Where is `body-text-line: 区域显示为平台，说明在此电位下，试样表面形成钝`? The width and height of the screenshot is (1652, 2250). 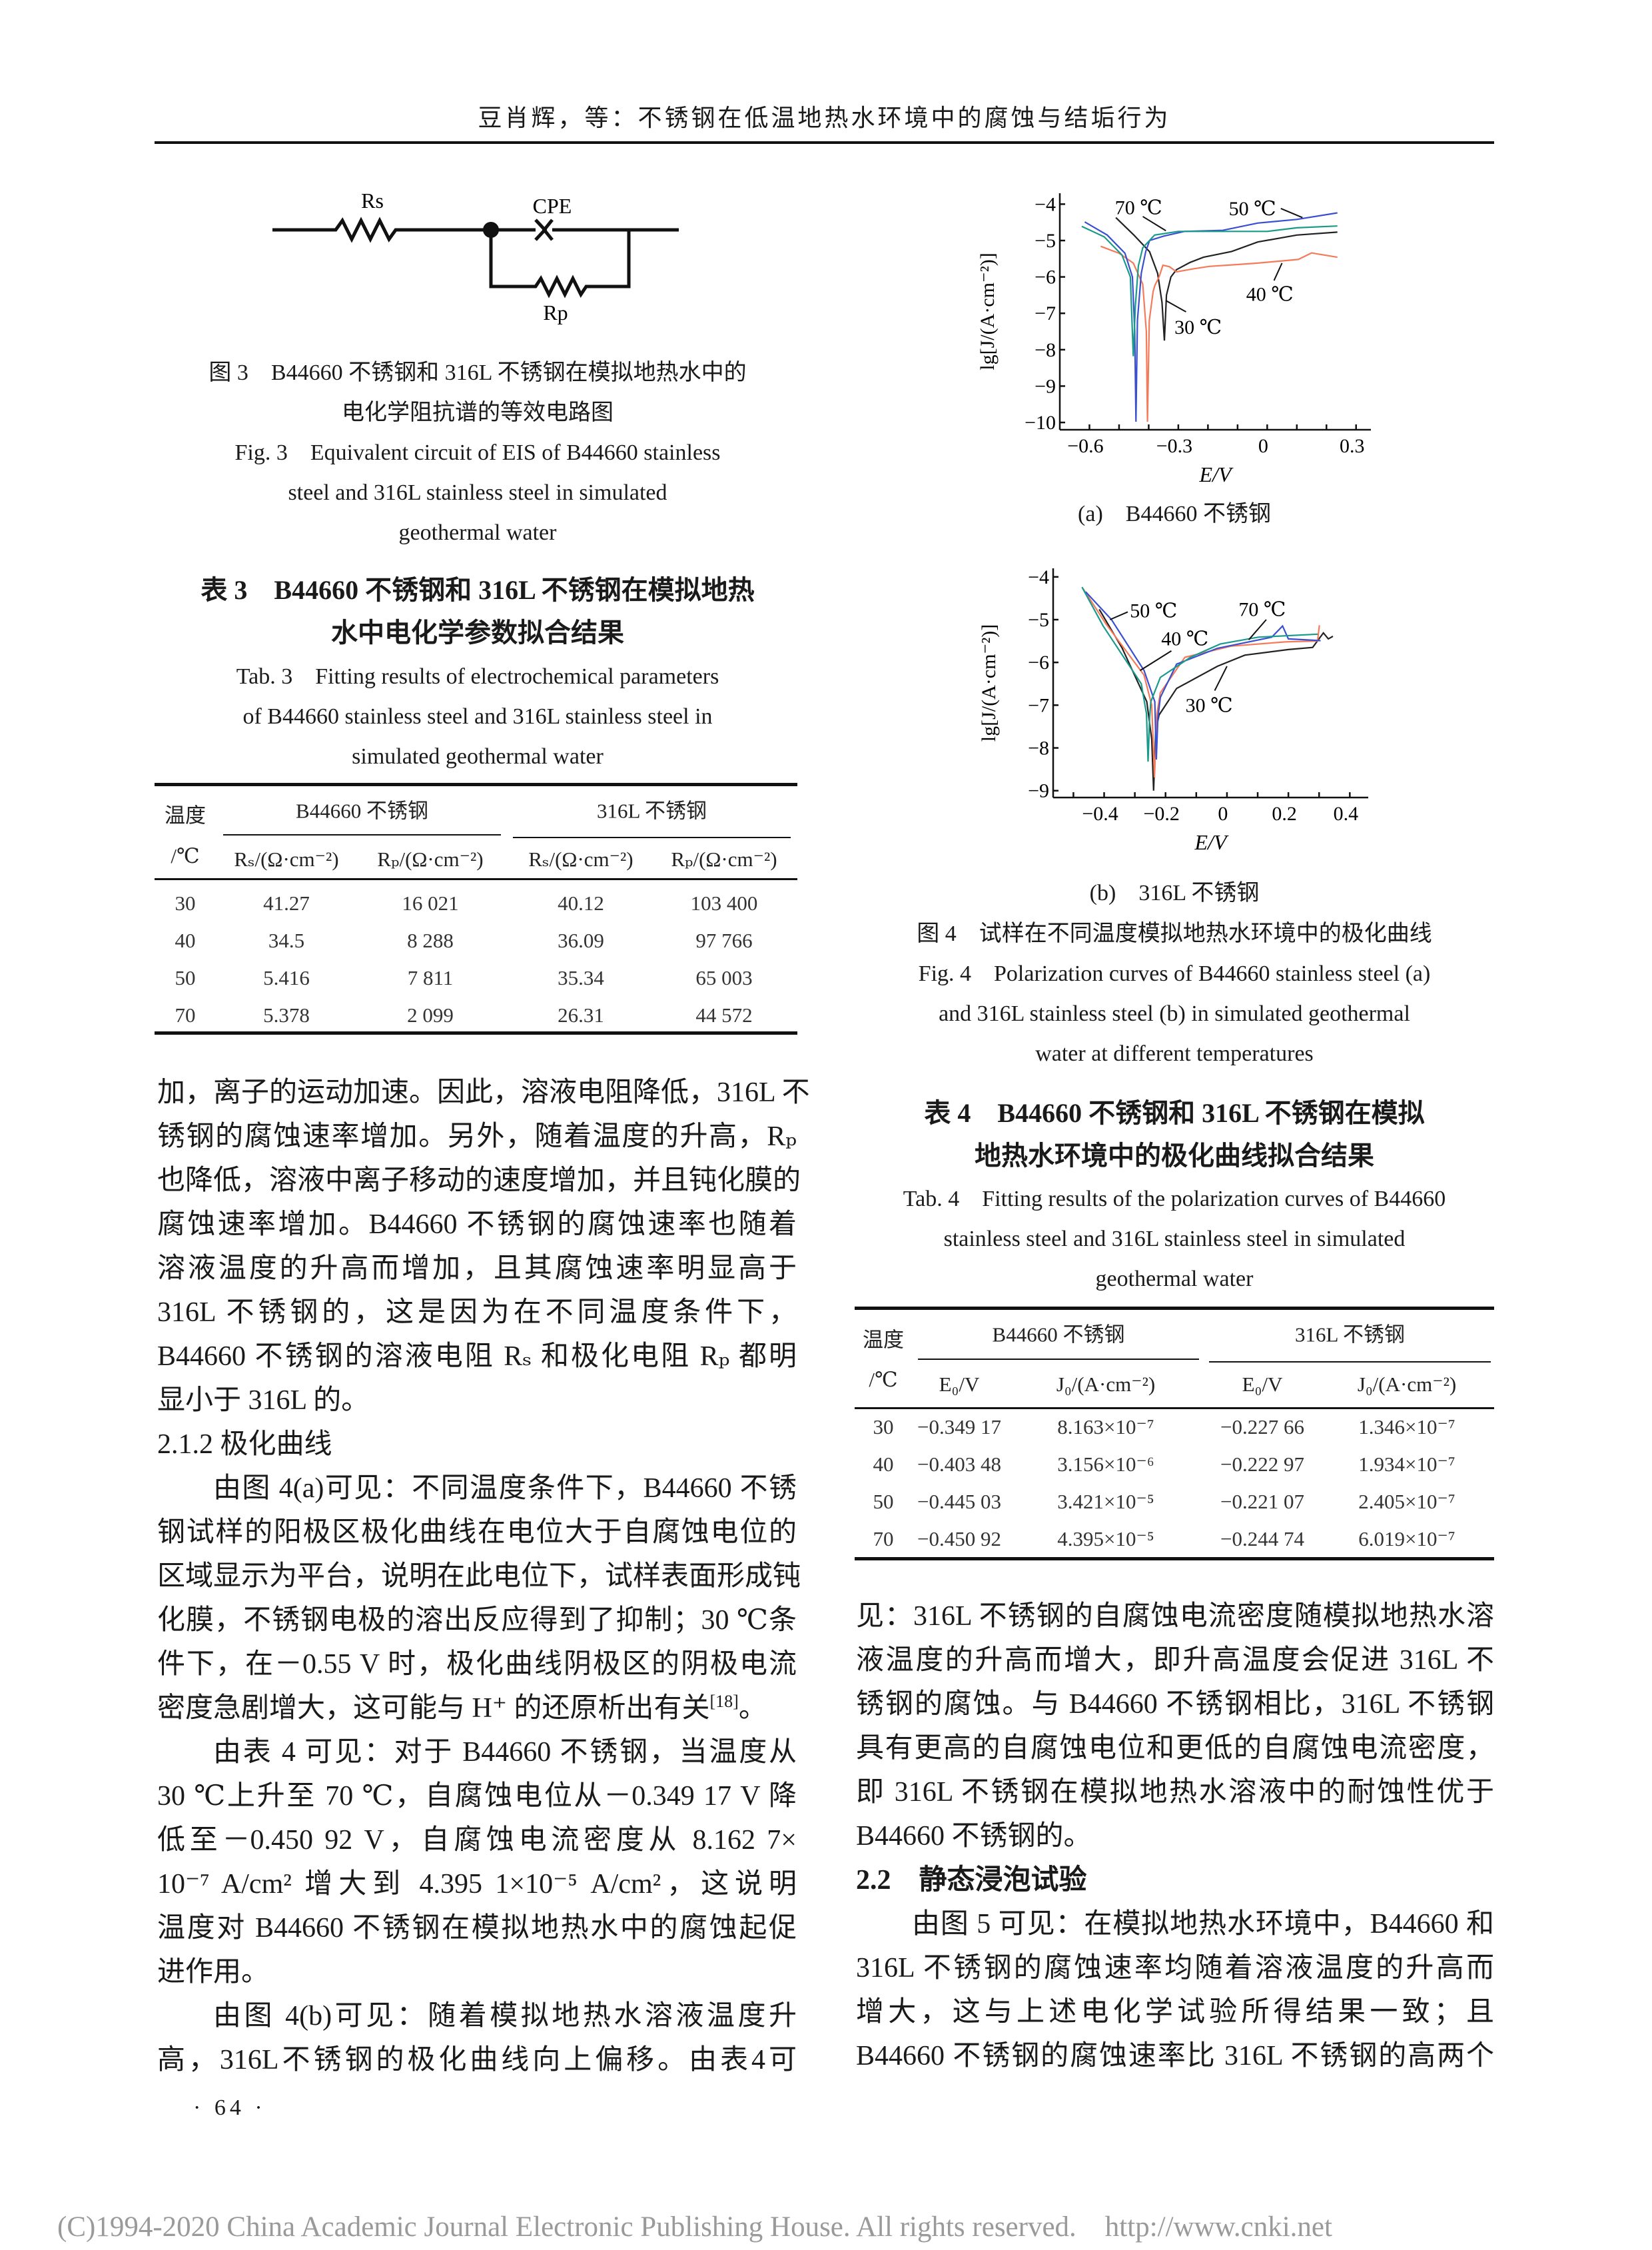 body-text-line: 区域显示为平台，说明在此电位下，试样表面形成钝 is located at coordinates (479, 1576).